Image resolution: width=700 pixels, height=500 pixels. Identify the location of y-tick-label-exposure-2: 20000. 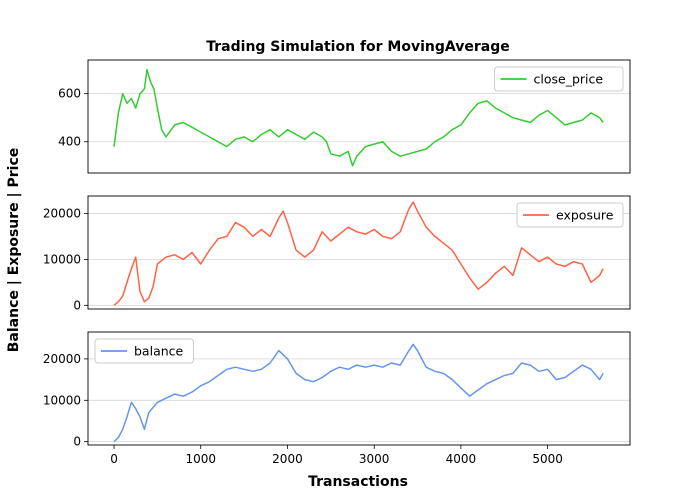
(62, 213).